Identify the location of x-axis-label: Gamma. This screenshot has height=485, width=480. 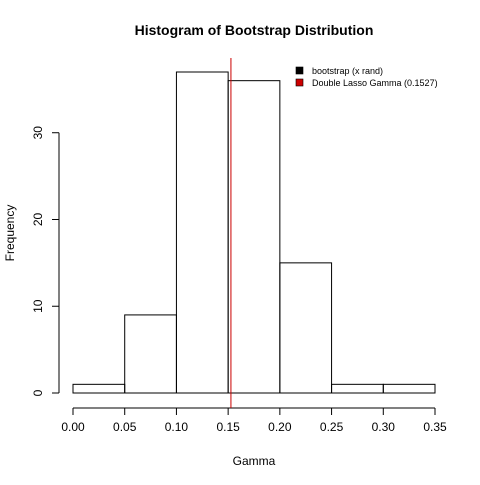
(254, 461).